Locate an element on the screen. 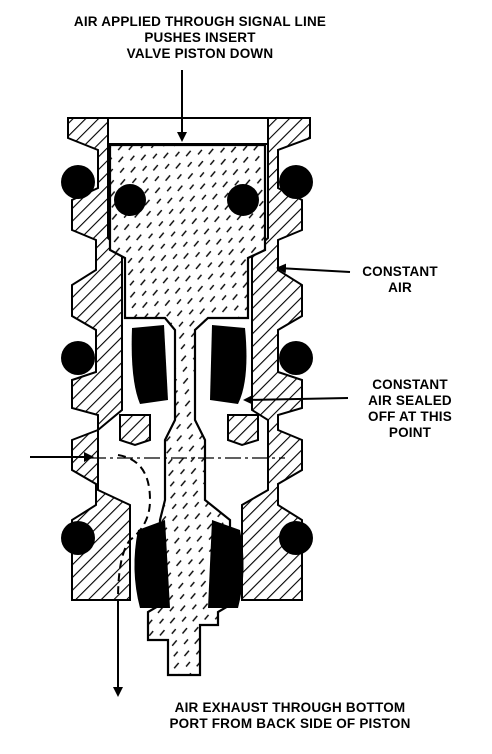  label-line: AIR EXHAUST THROUGH BOTTOM is located at coordinates (290, 707).